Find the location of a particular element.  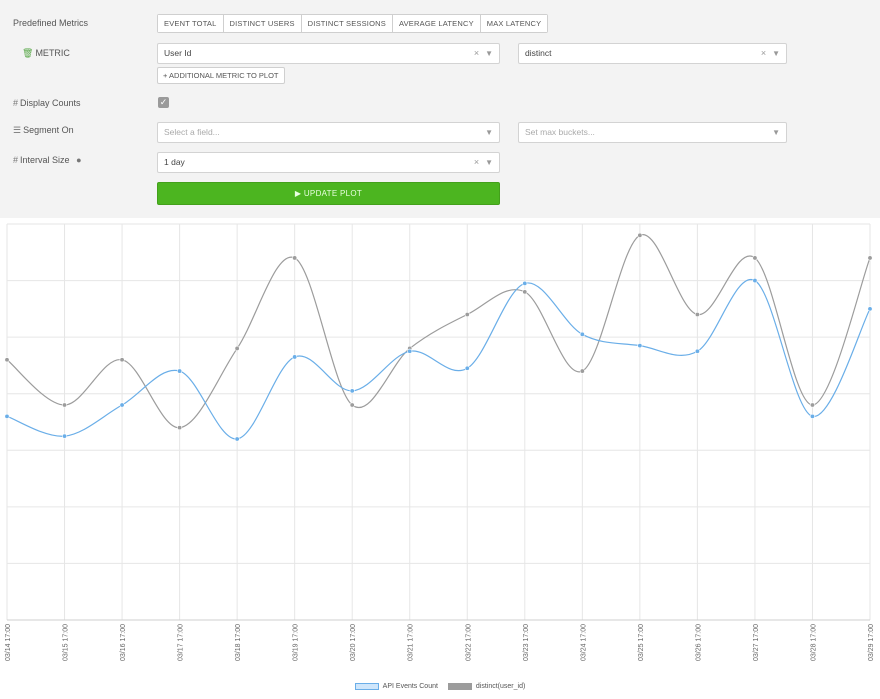

display-counts-checkbox: ✓ is located at coordinates (163, 102).